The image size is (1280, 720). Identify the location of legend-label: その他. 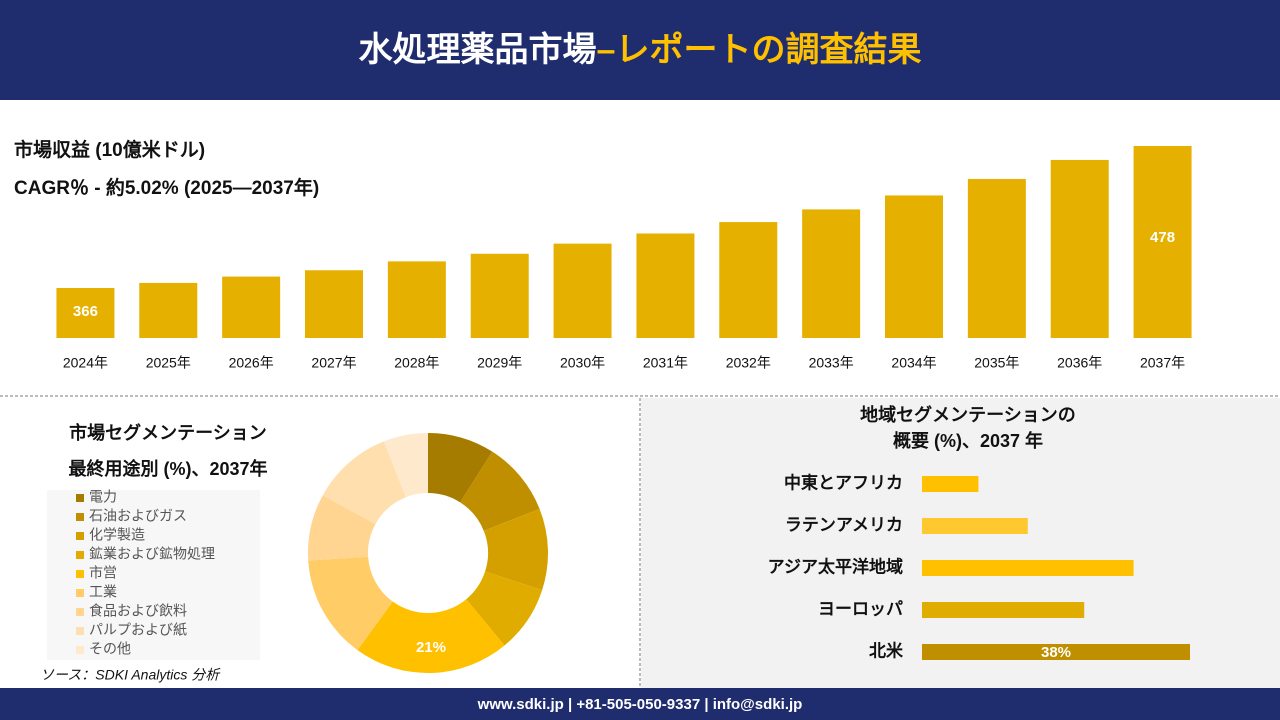
(110, 649).